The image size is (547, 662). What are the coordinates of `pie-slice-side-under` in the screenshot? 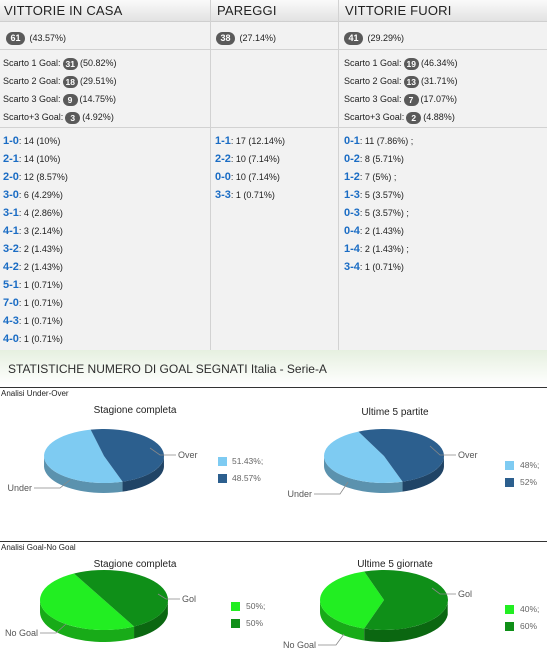 It's located at (83, 474).